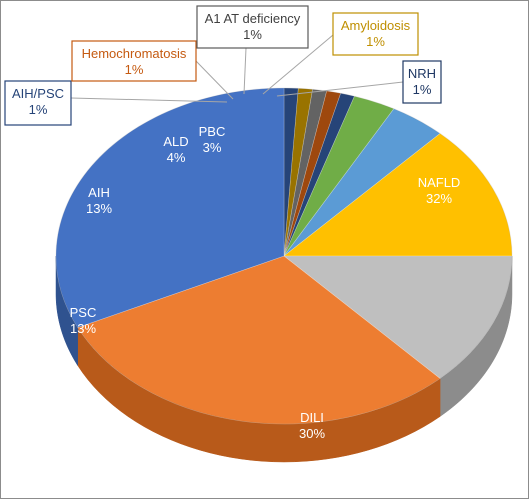 The width and height of the screenshot is (529, 499). What do you see at coordinates (398, 317) in the screenshot?
I see `pie-slice-psc` at bounding box center [398, 317].